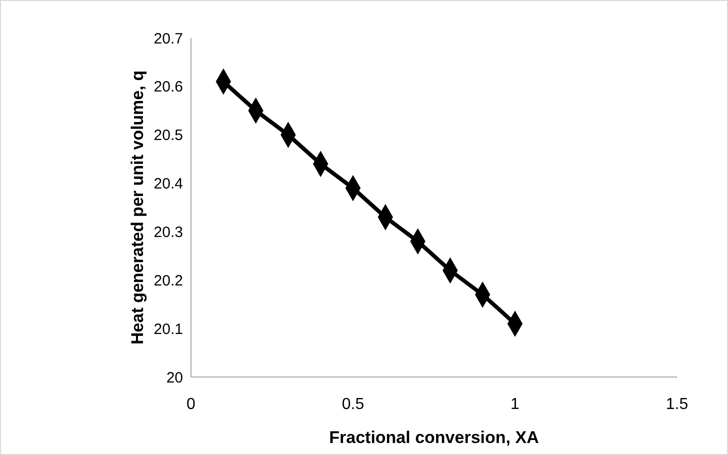 This screenshot has height=455, width=728. I want to click on y-tick-label: 20.1, so click(168, 329).